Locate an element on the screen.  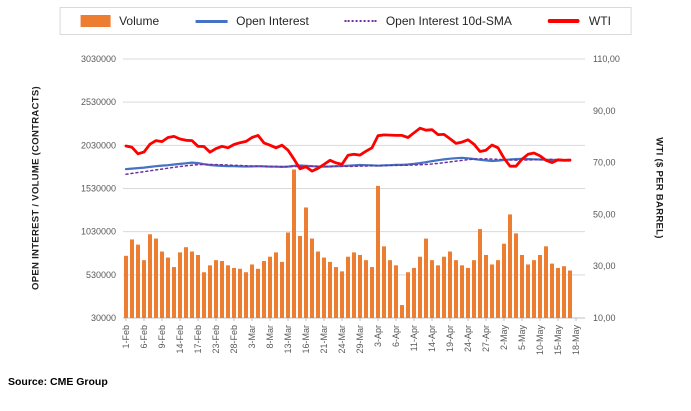
svg-text: 30,00 is located at coordinates (604, 266).